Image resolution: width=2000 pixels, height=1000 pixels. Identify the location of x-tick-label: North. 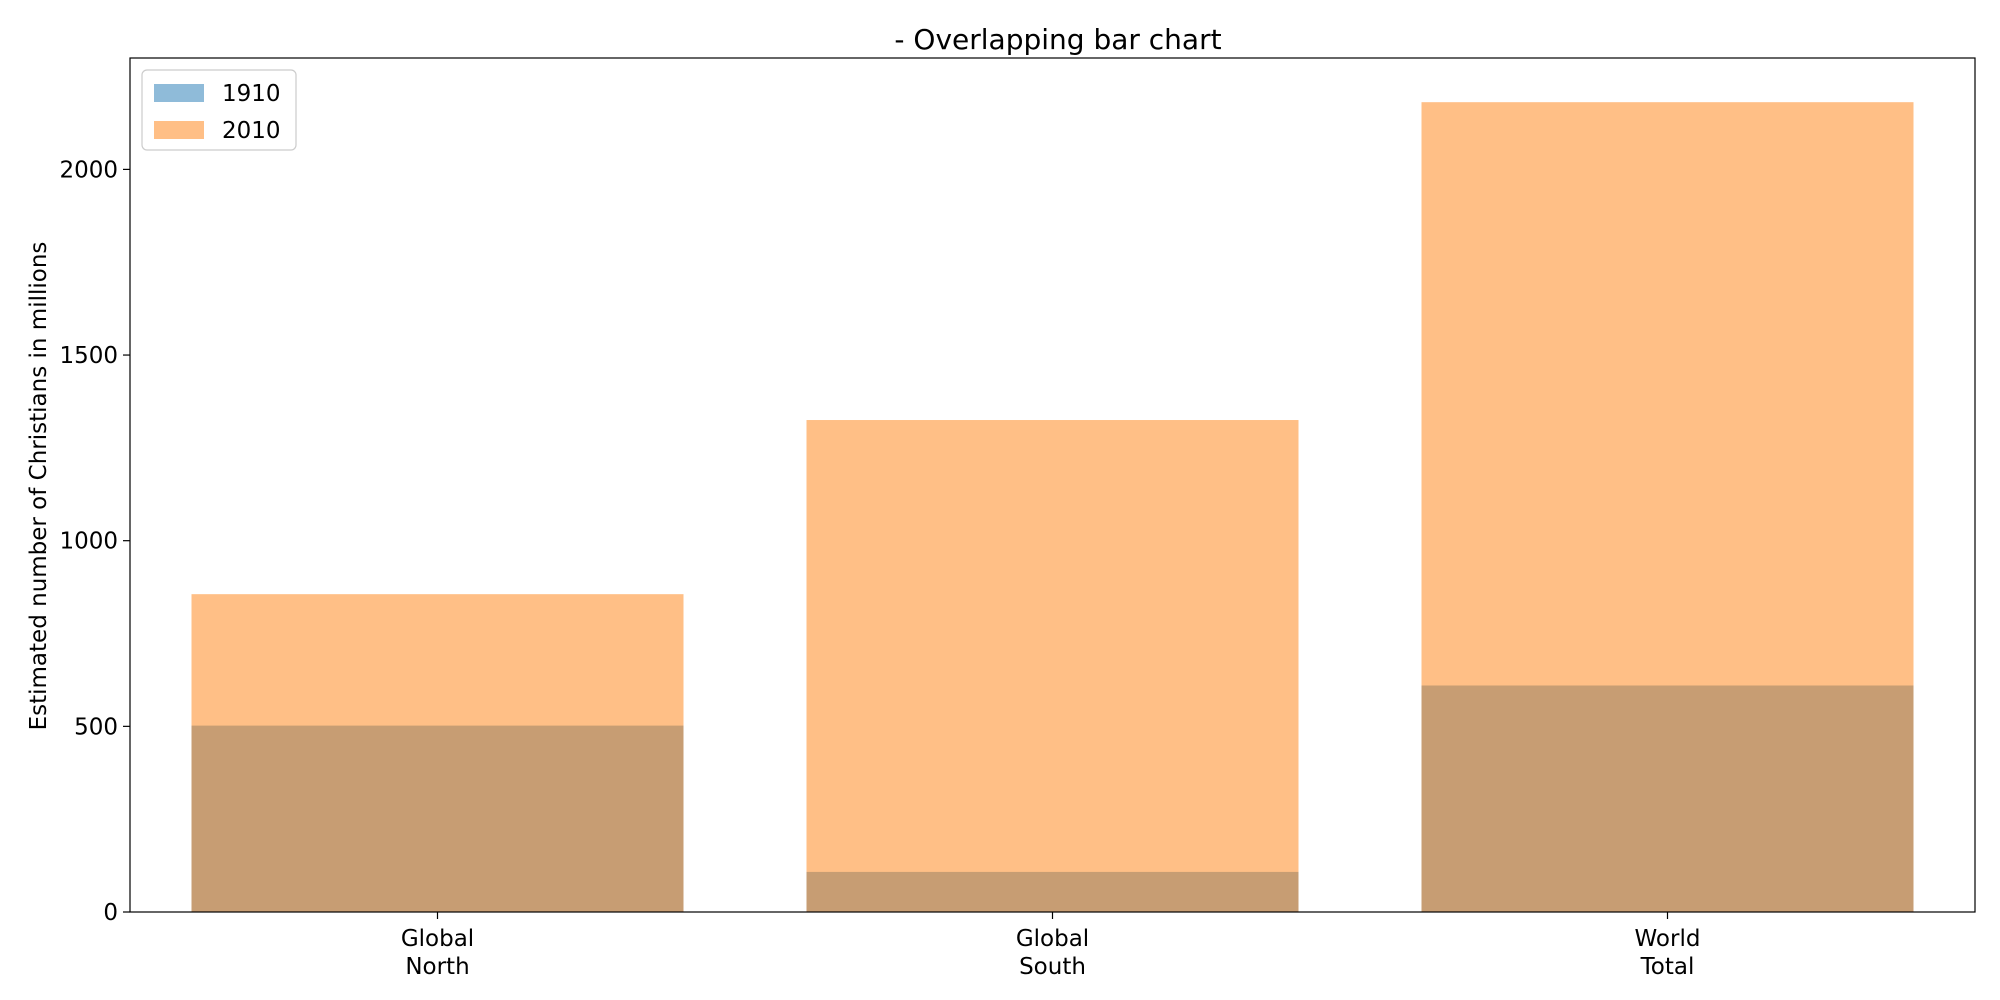
(437, 967).